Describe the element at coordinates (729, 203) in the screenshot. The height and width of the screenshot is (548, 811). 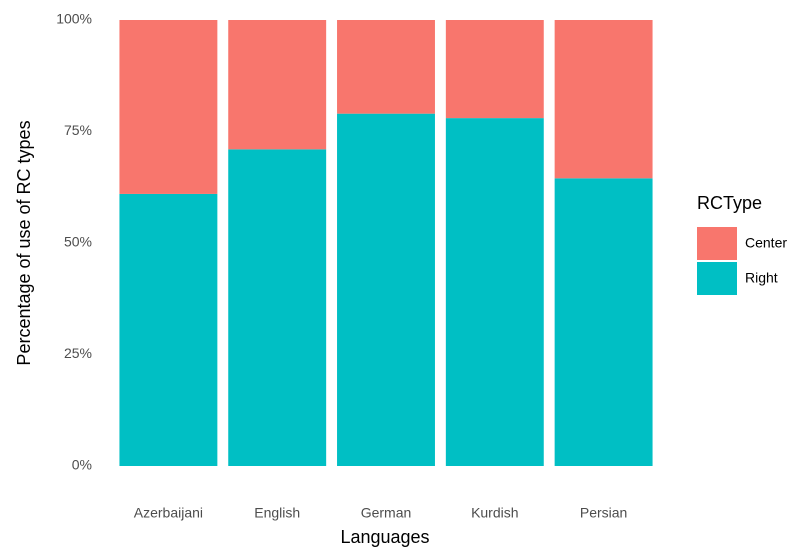
I see `legend-title: RCType` at that location.